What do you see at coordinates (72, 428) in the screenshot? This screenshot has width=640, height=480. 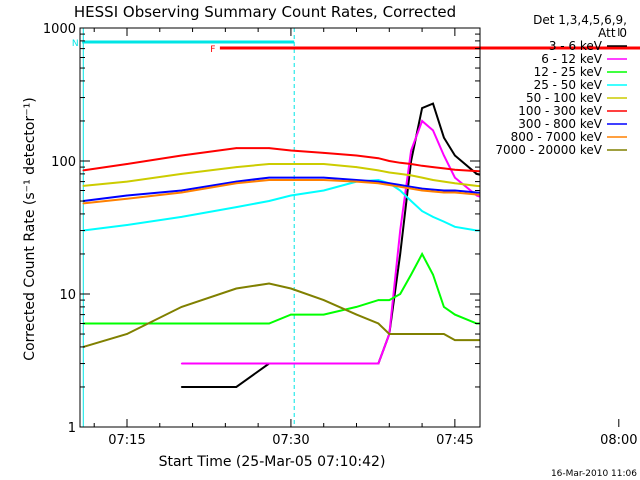 I see `y-tick-label-0: 1` at bounding box center [72, 428].